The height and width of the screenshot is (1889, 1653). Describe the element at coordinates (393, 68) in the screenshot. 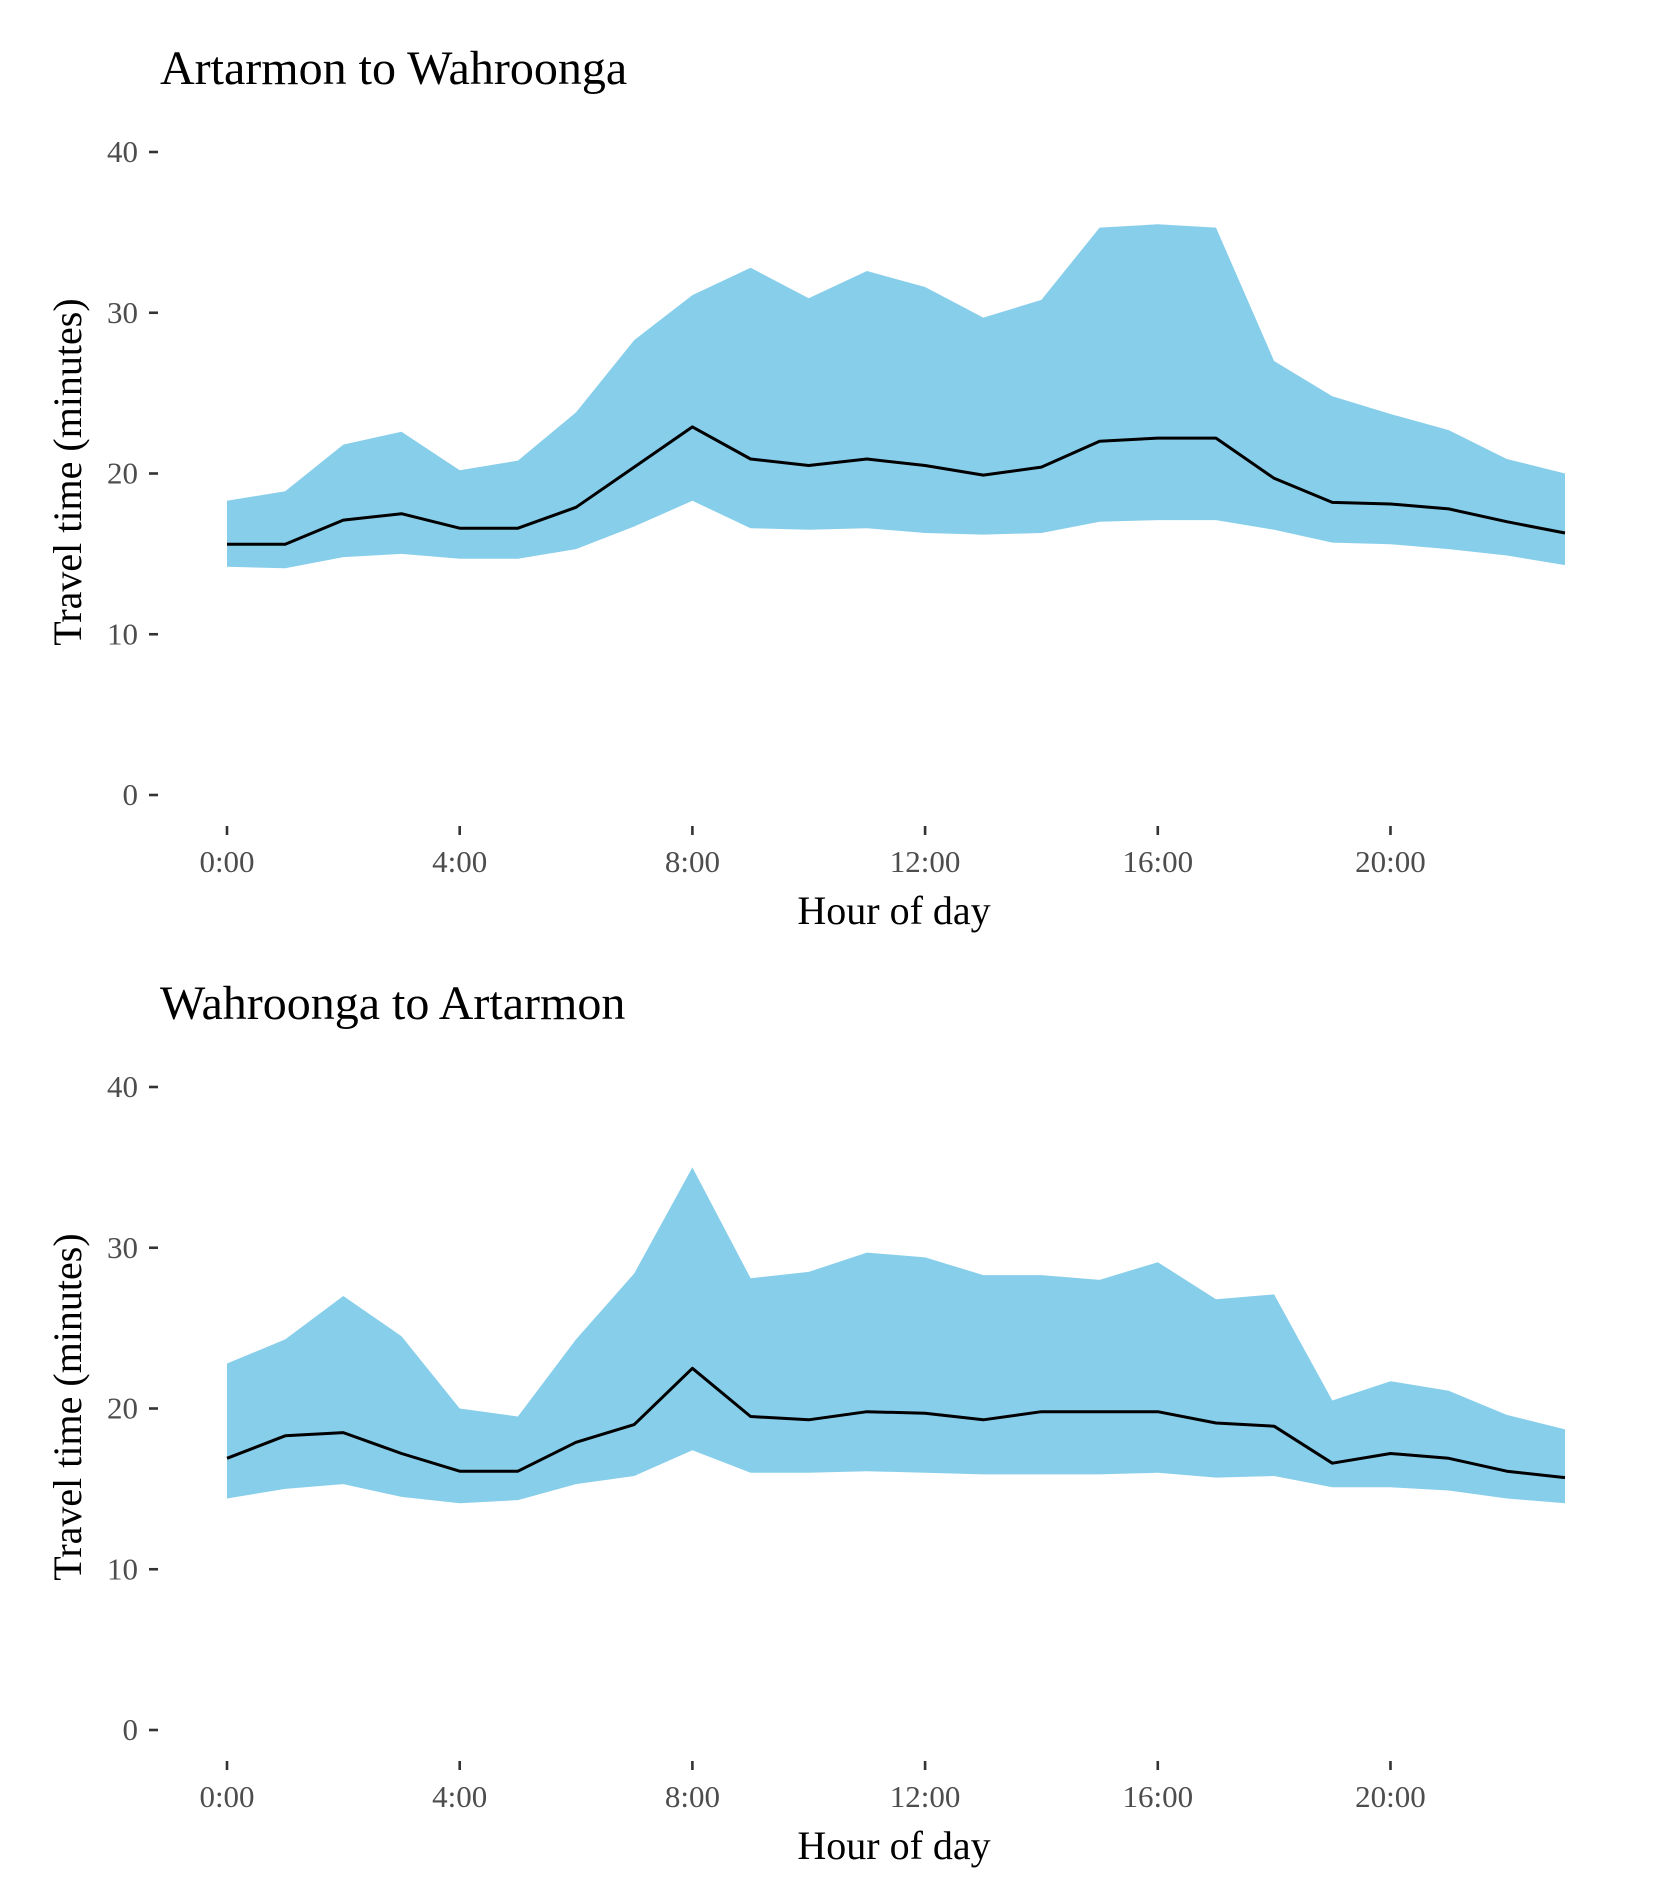

I see `chart-title: Artarmon to Wahroonga` at that location.